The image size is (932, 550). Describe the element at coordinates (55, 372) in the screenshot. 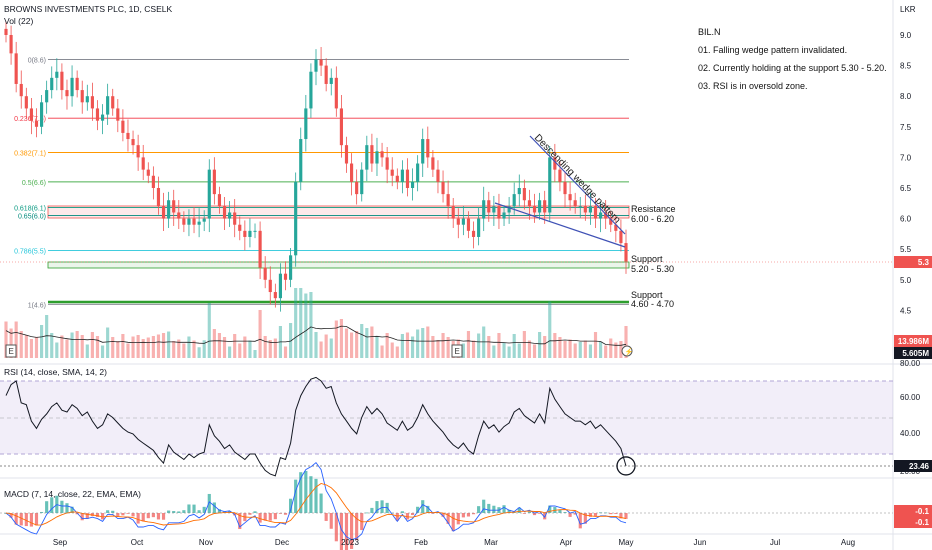

I see `rsi-title: RSI (14, close, SMA, 14, 2)` at that location.